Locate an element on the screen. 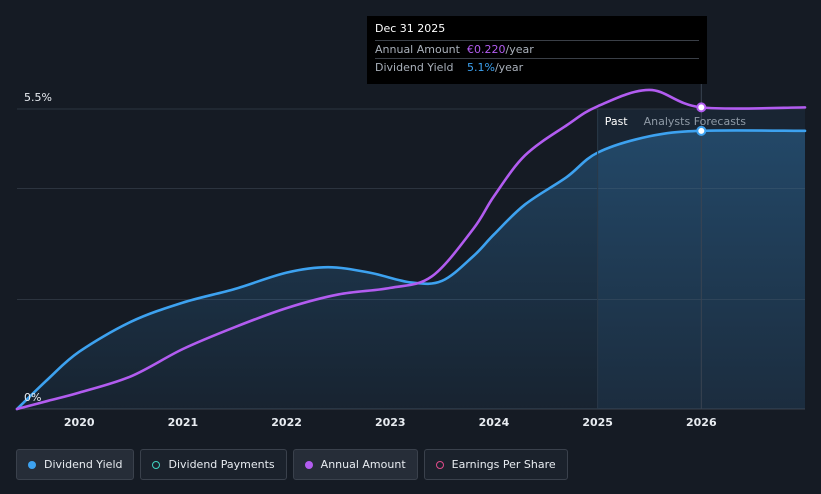 The width and height of the screenshot is (821, 494). x-tick-label: 2025 is located at coordinates (597, 422).